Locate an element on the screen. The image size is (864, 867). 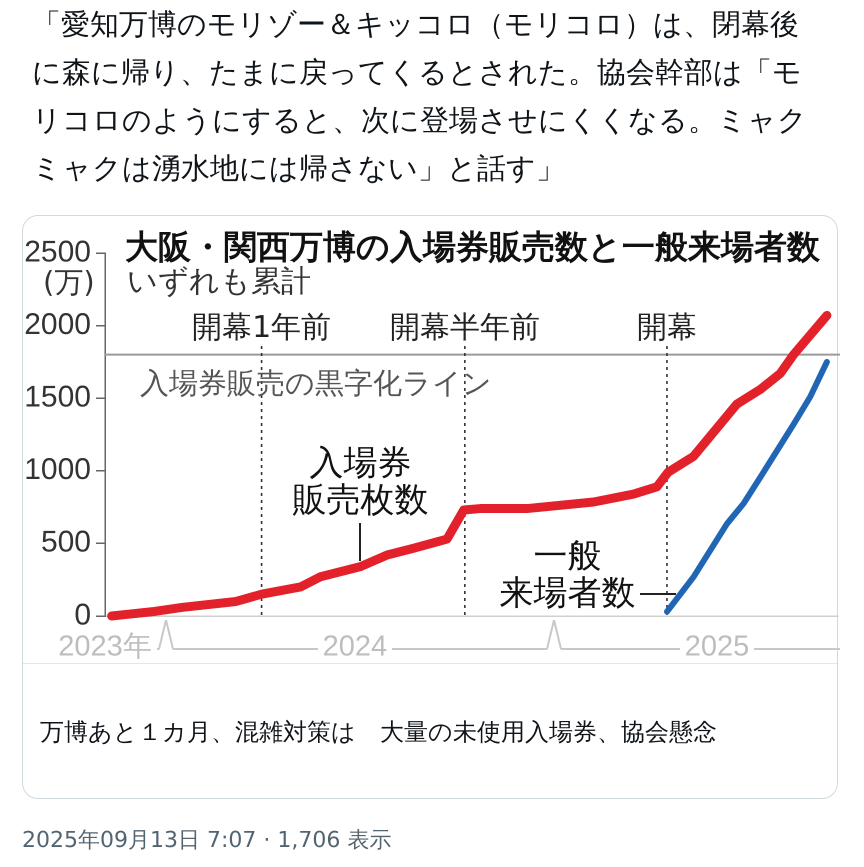
ref-line-label: 開幕半年前 is located at coordinates (465, 328).